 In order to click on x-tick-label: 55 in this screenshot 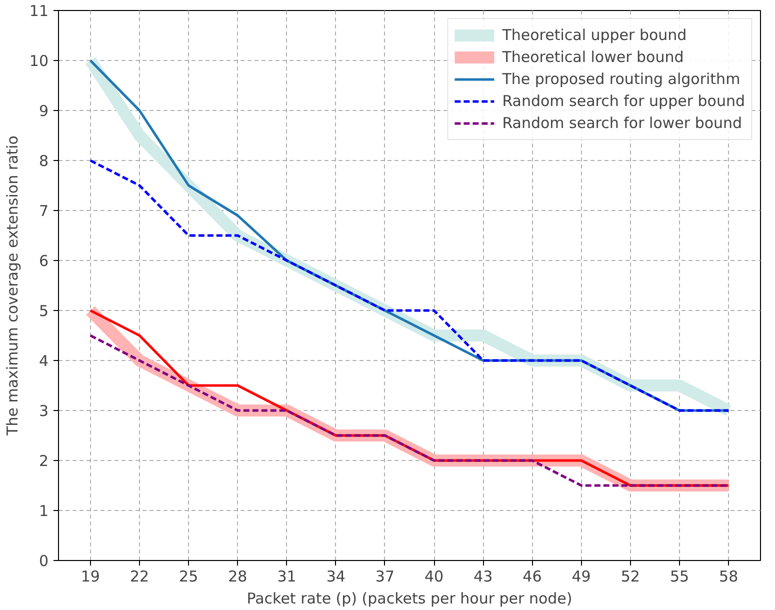, I will do `click(680, 577)`.